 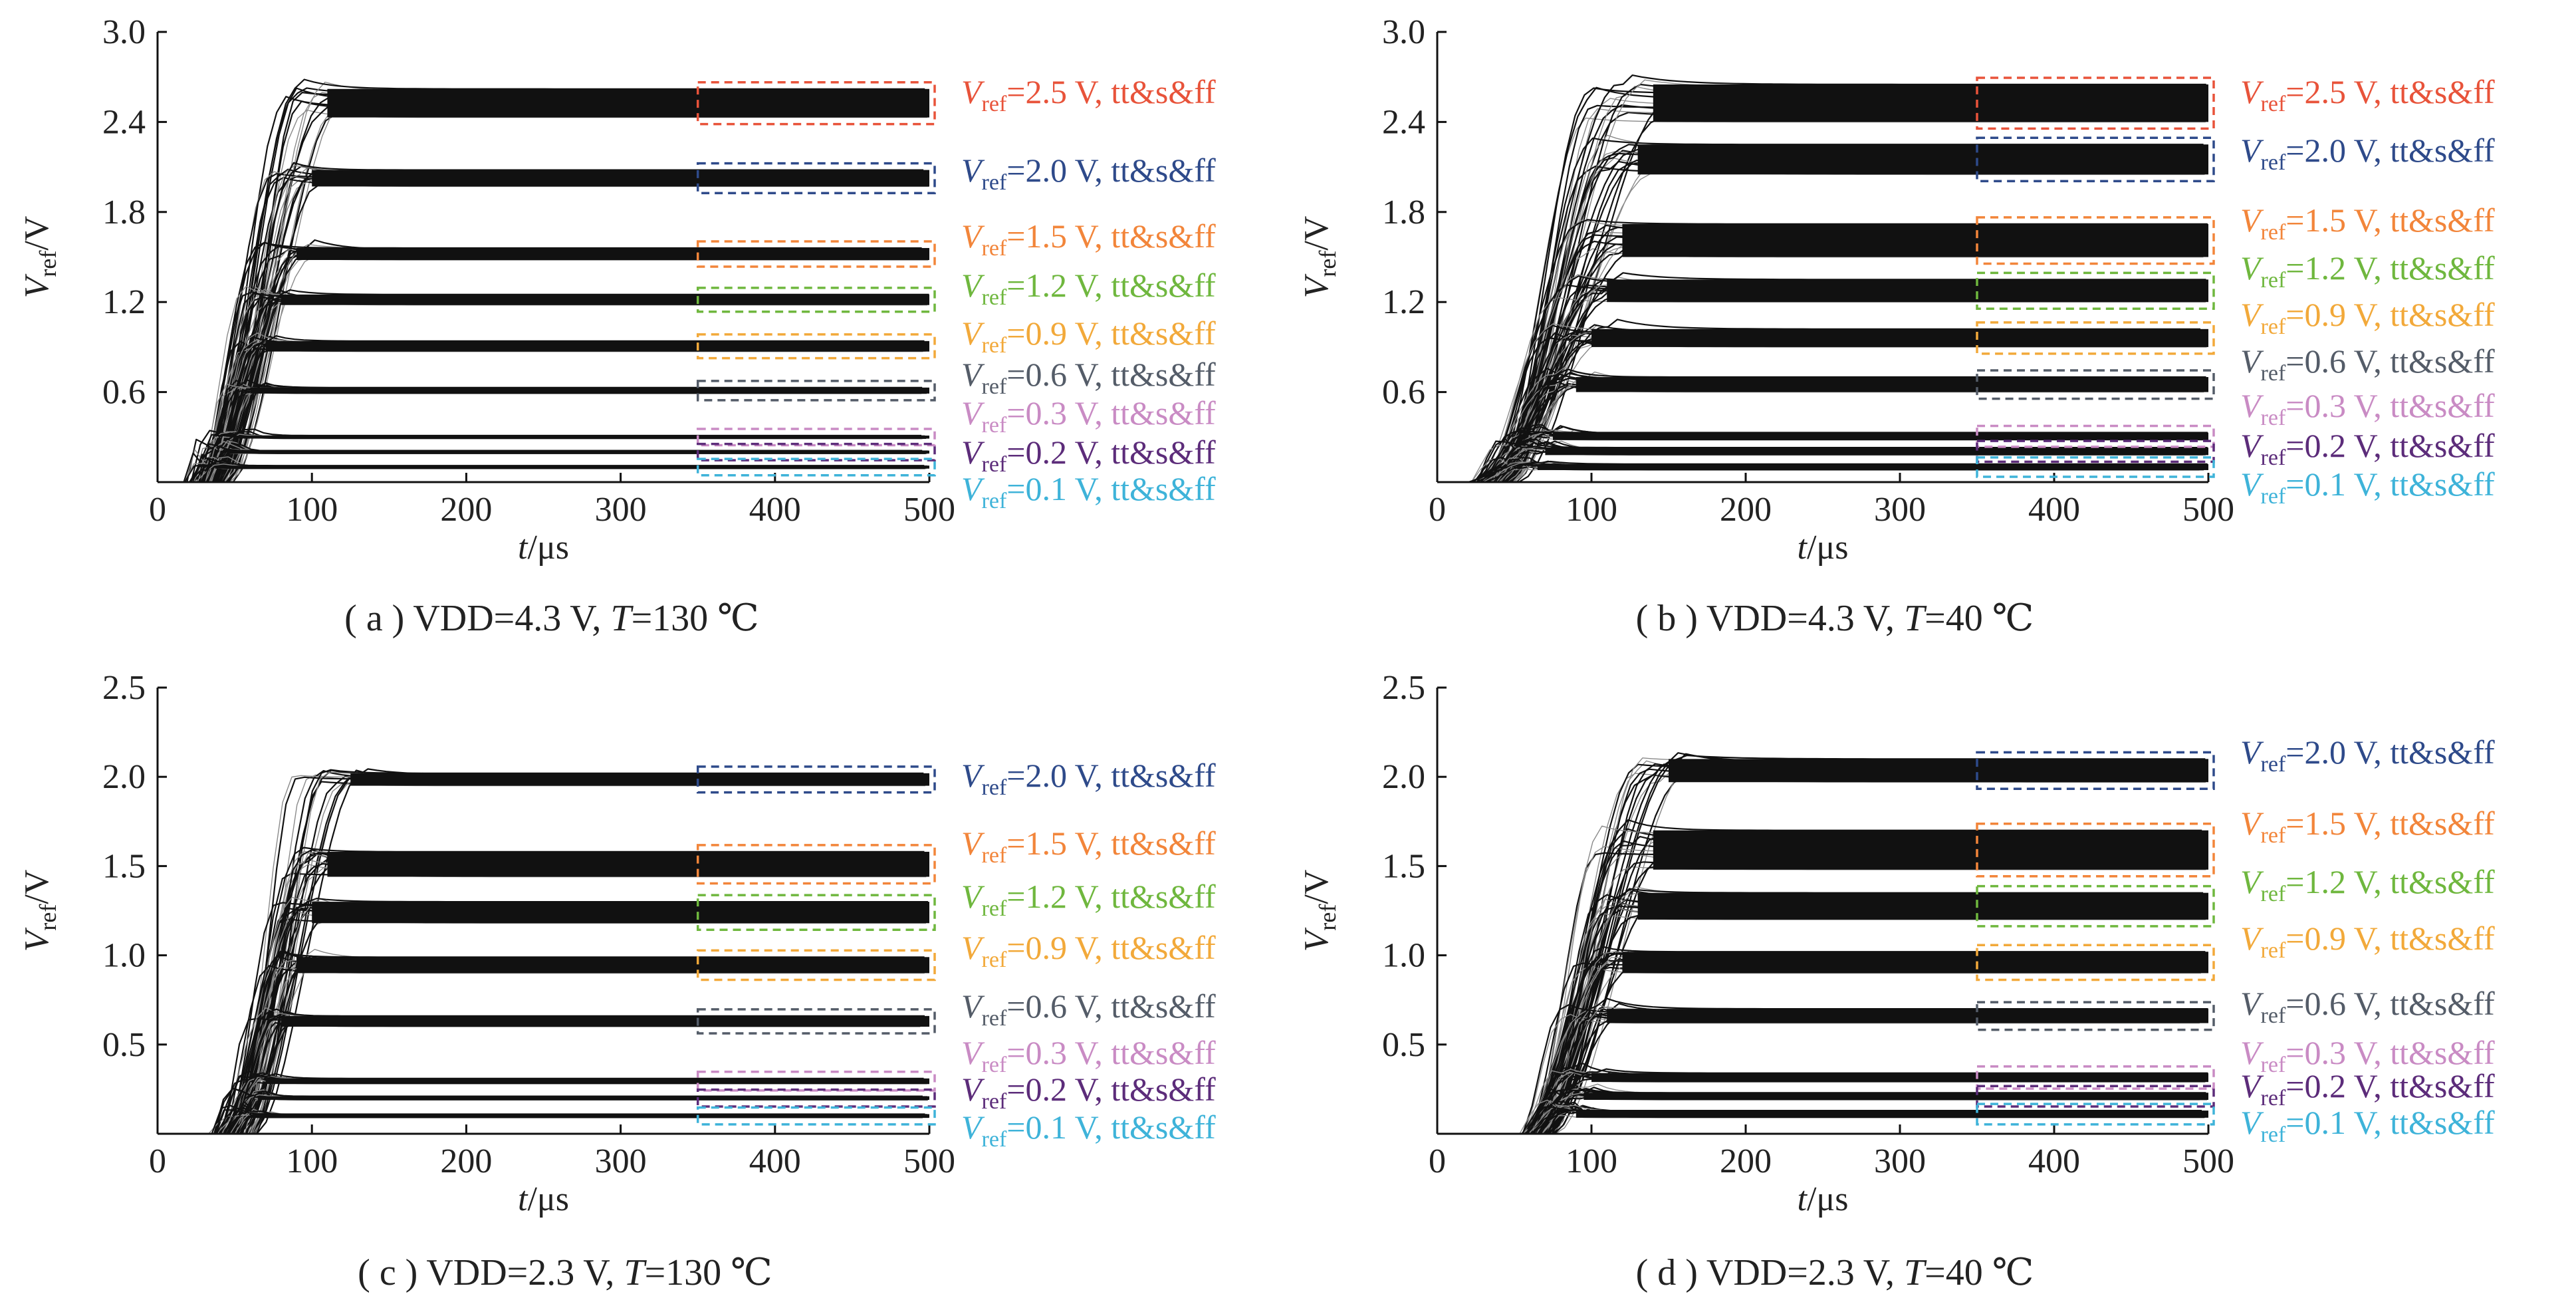 I want to click on x-tick-label: 500, so click(x=929, y=1161).